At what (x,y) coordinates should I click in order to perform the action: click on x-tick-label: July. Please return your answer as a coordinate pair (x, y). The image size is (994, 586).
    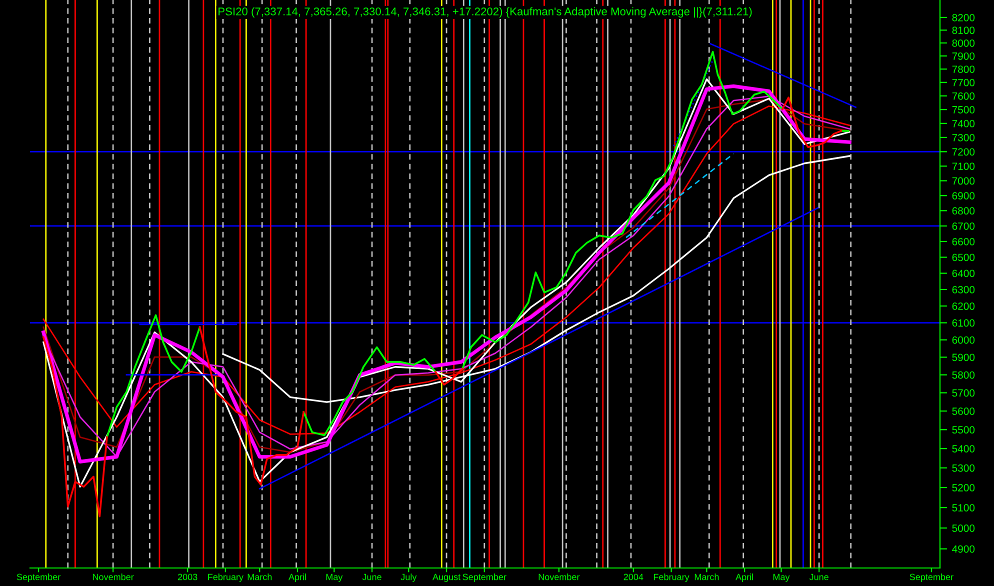
    Looking at the image, I should click on (408, 578).